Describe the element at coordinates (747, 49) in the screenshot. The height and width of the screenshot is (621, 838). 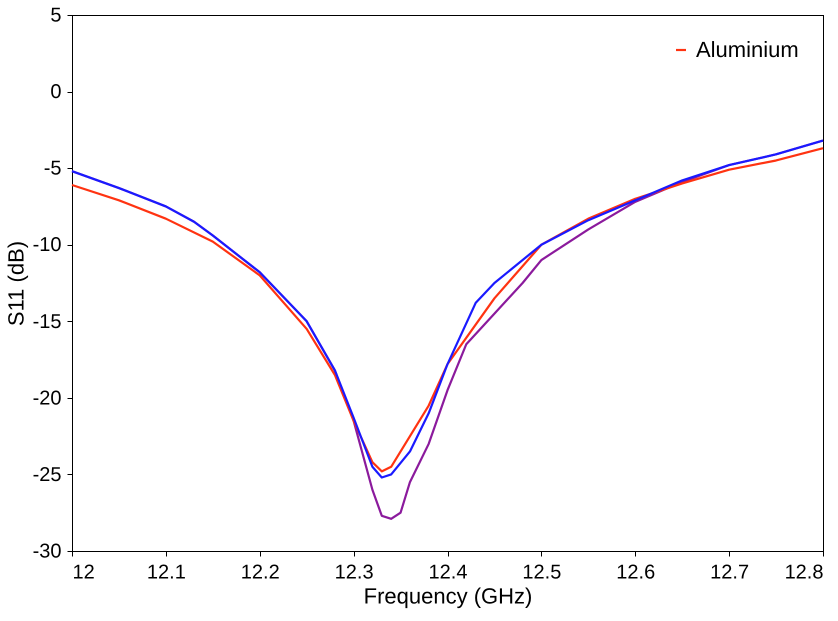
I see `legend-label: Aluminium` at that location.